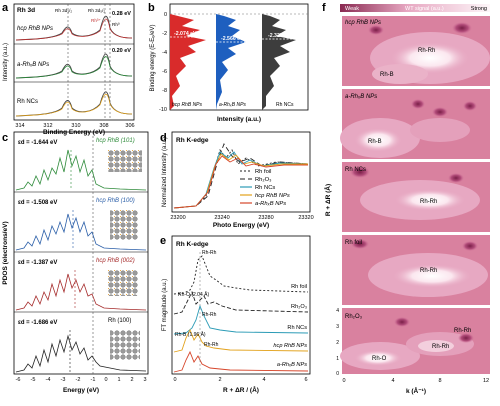 The width and height of the screenshot is (500, 406). What do you see at coordinates (272, 196) in the screenshot?
I see `legend-label: hcp RhB NPs` at bounding box center [272, 196].